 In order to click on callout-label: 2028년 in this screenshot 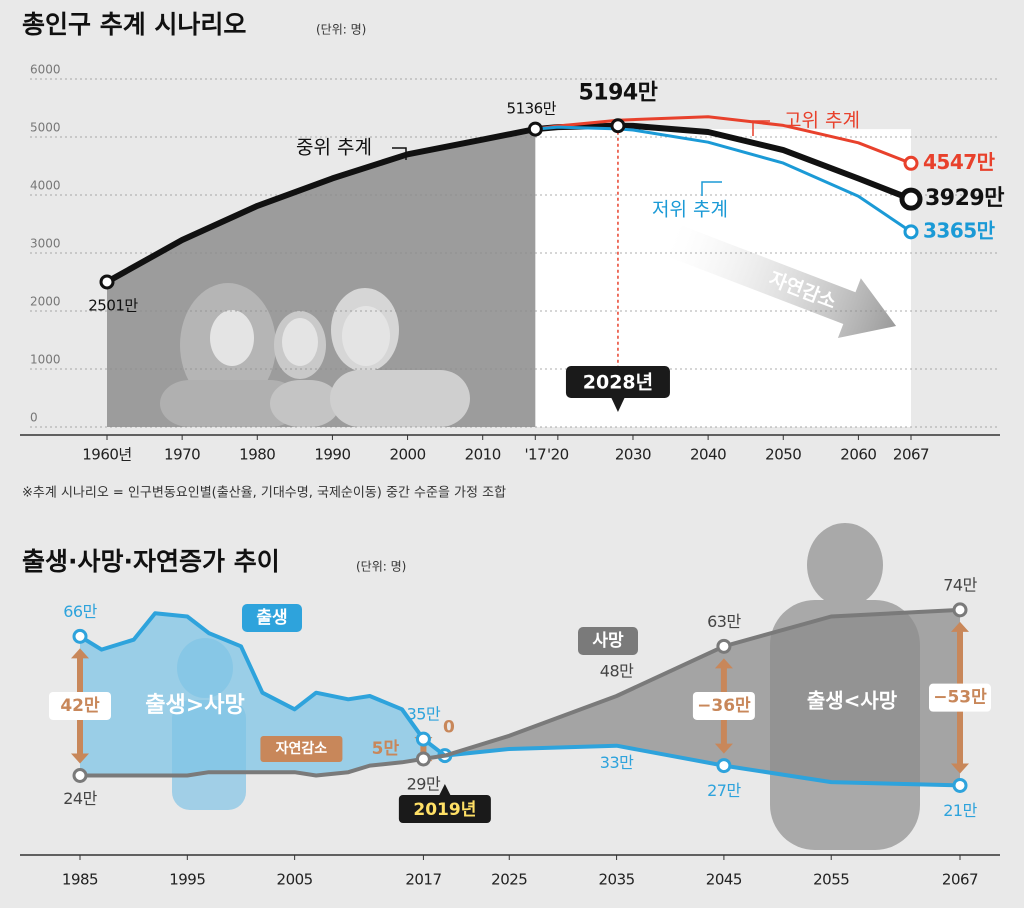, I will do `click(618, 383)`.